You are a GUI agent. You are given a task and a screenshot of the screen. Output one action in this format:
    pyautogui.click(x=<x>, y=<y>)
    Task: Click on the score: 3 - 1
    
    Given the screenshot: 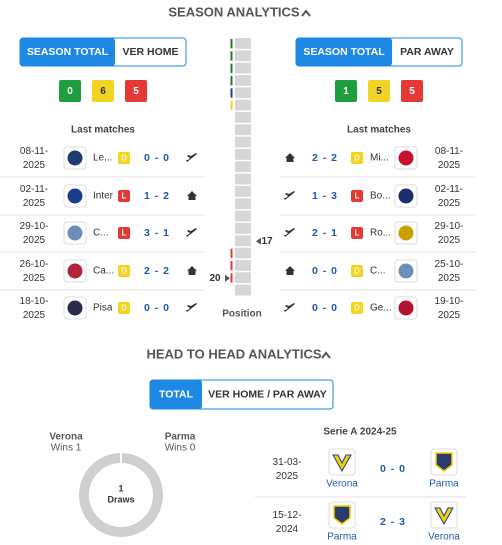 What is the action you would take?
    pyautogui.click(x=157, y=233)
    